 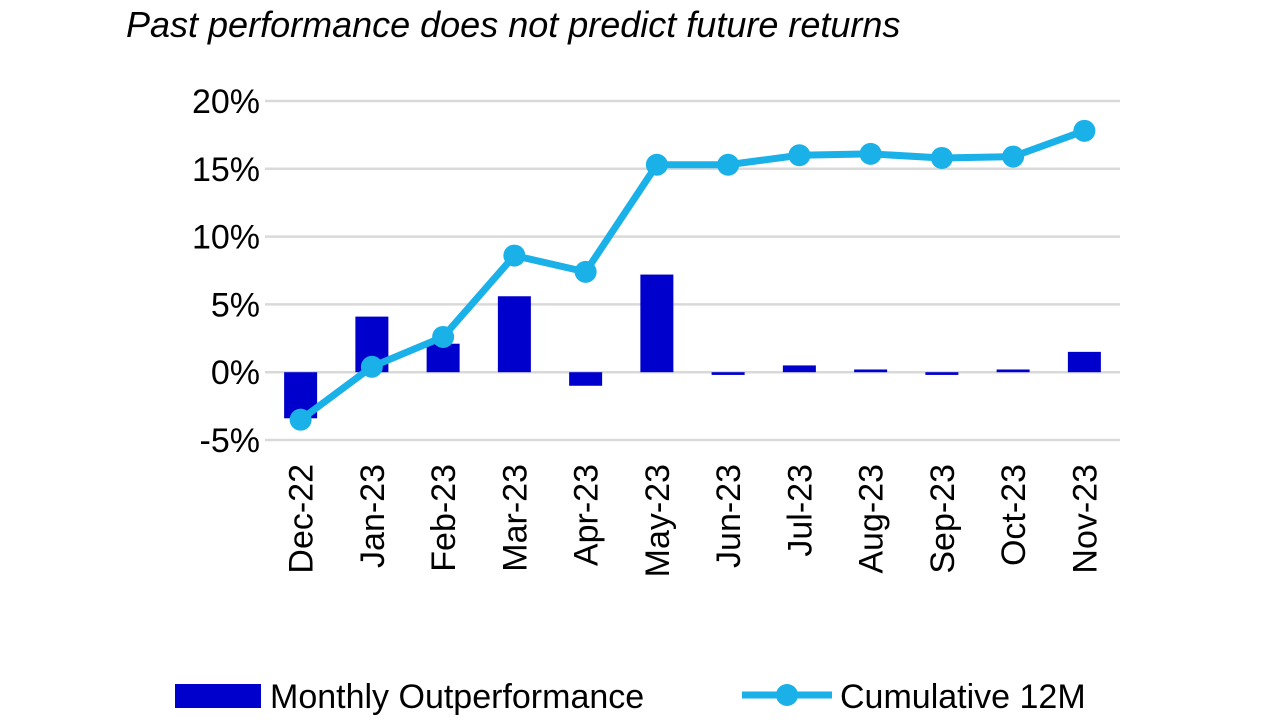 What do you see at coordinates (230, 441) in the screenshot?
I see `y-tick-label: -5%` at bounding box center [230, 441].